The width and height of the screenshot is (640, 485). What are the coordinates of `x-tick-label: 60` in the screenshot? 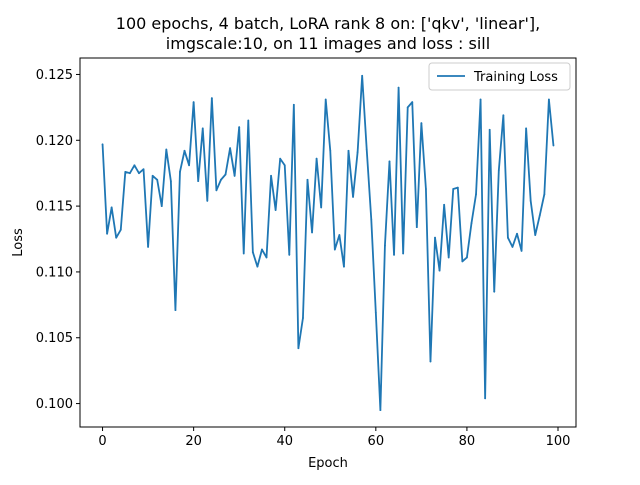 It's located at (376, 441).